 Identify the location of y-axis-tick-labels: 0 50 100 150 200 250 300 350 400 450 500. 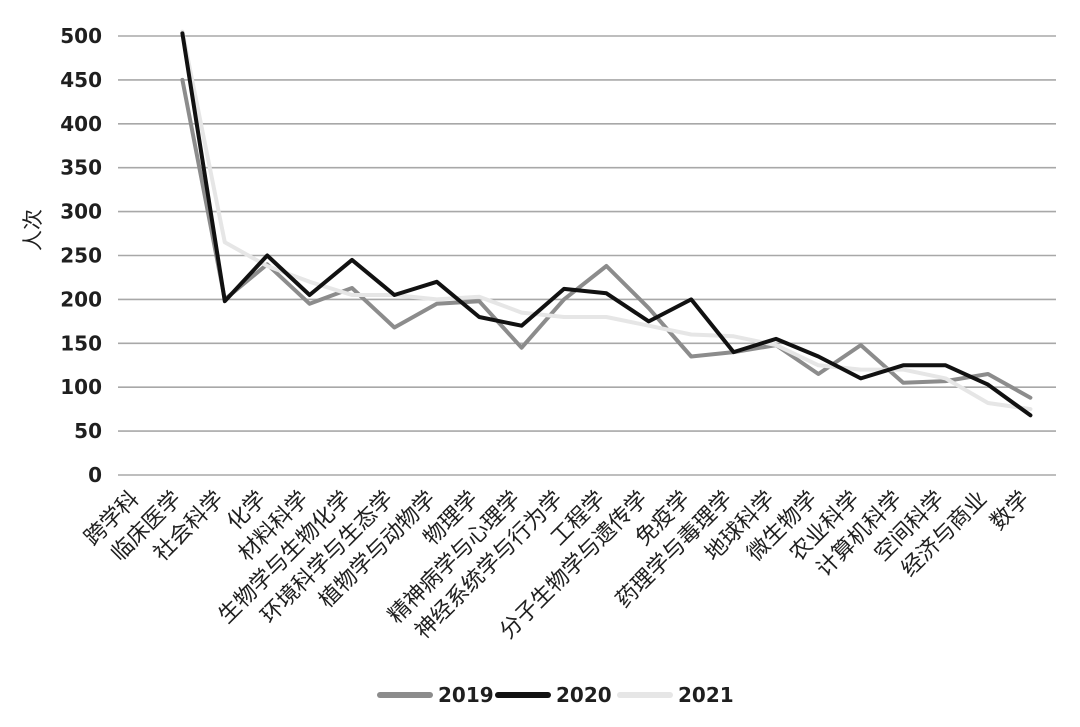
(81, 255).